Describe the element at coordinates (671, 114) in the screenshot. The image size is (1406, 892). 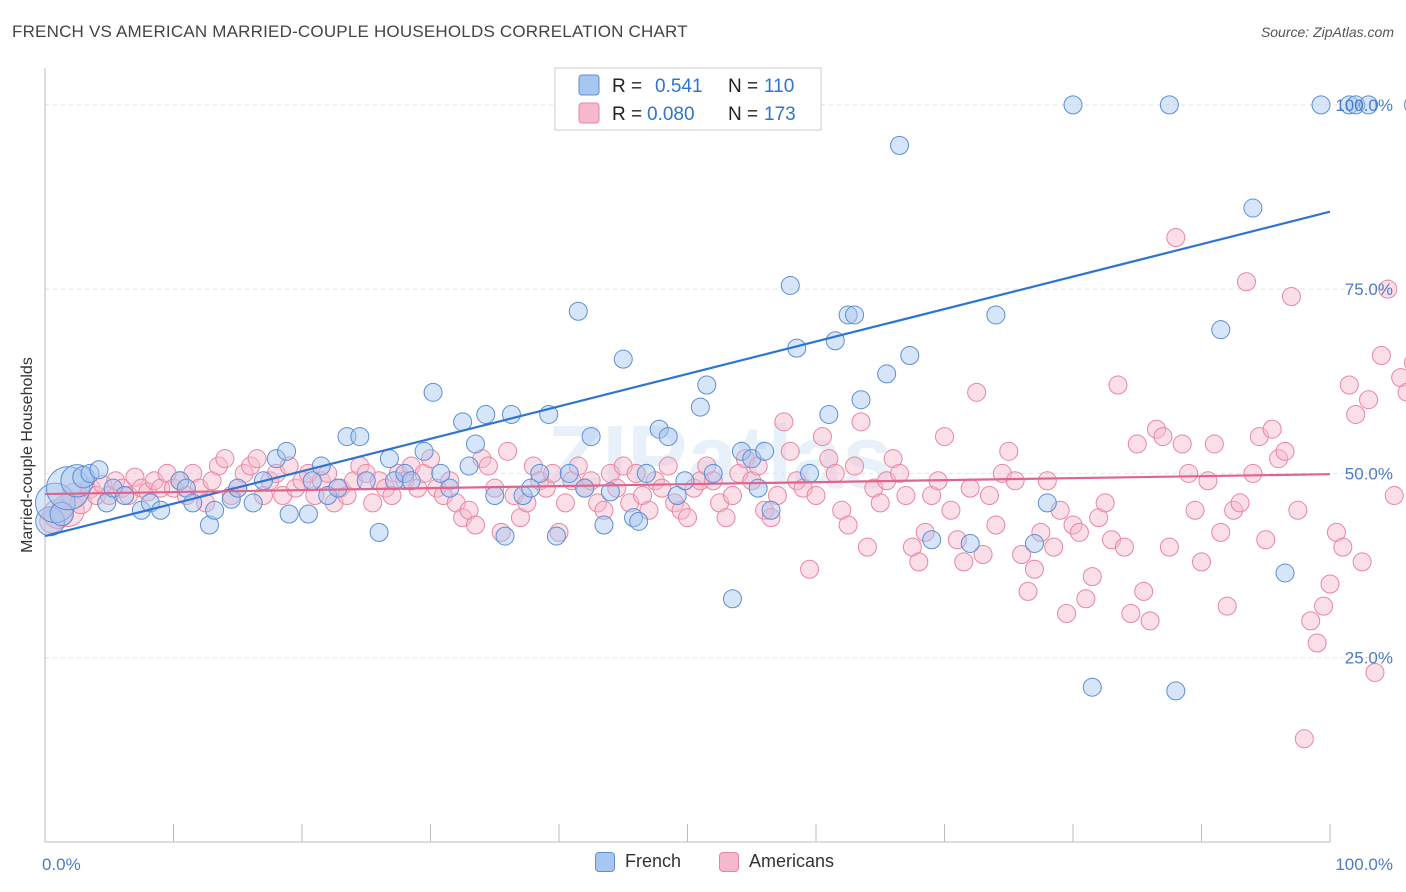
I see `legend-r-value-americans: 0.080` at that location.